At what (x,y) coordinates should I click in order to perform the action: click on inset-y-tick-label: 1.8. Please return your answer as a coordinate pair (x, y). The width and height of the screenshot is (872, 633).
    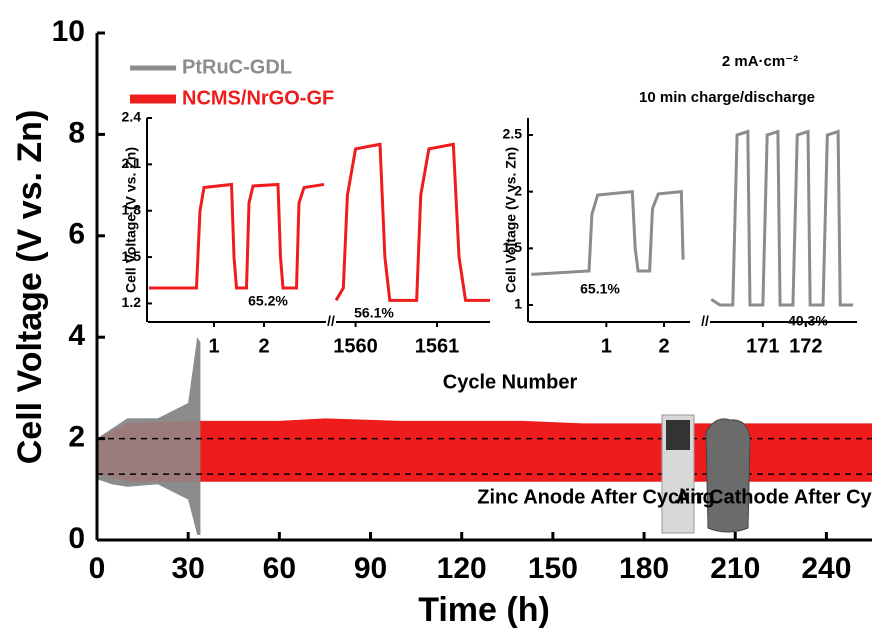
    Looking at the image, I should click on (132, 209).